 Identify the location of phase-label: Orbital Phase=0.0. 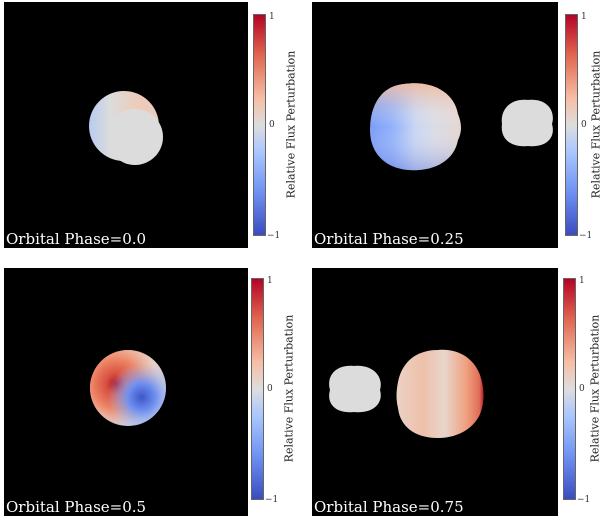
(76, 239).